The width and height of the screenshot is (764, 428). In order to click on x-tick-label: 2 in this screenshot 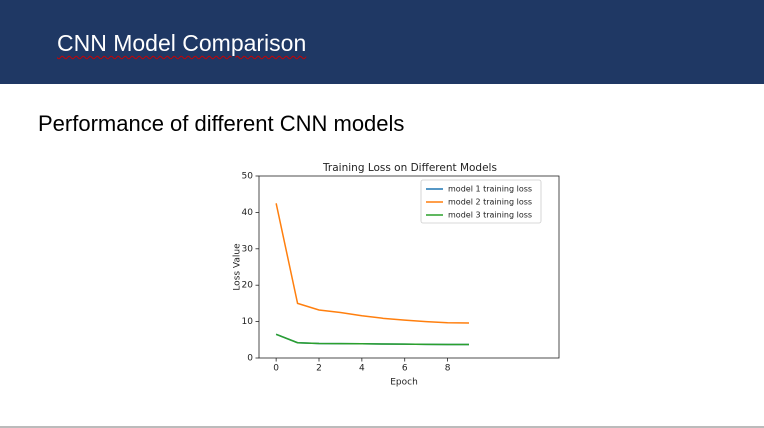, I will do `click(319, 369)`.